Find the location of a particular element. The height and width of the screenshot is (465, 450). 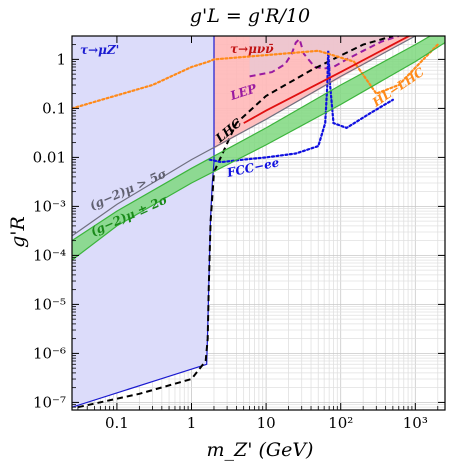

y-tick-label: 1 is located at coordinates (61, 59).